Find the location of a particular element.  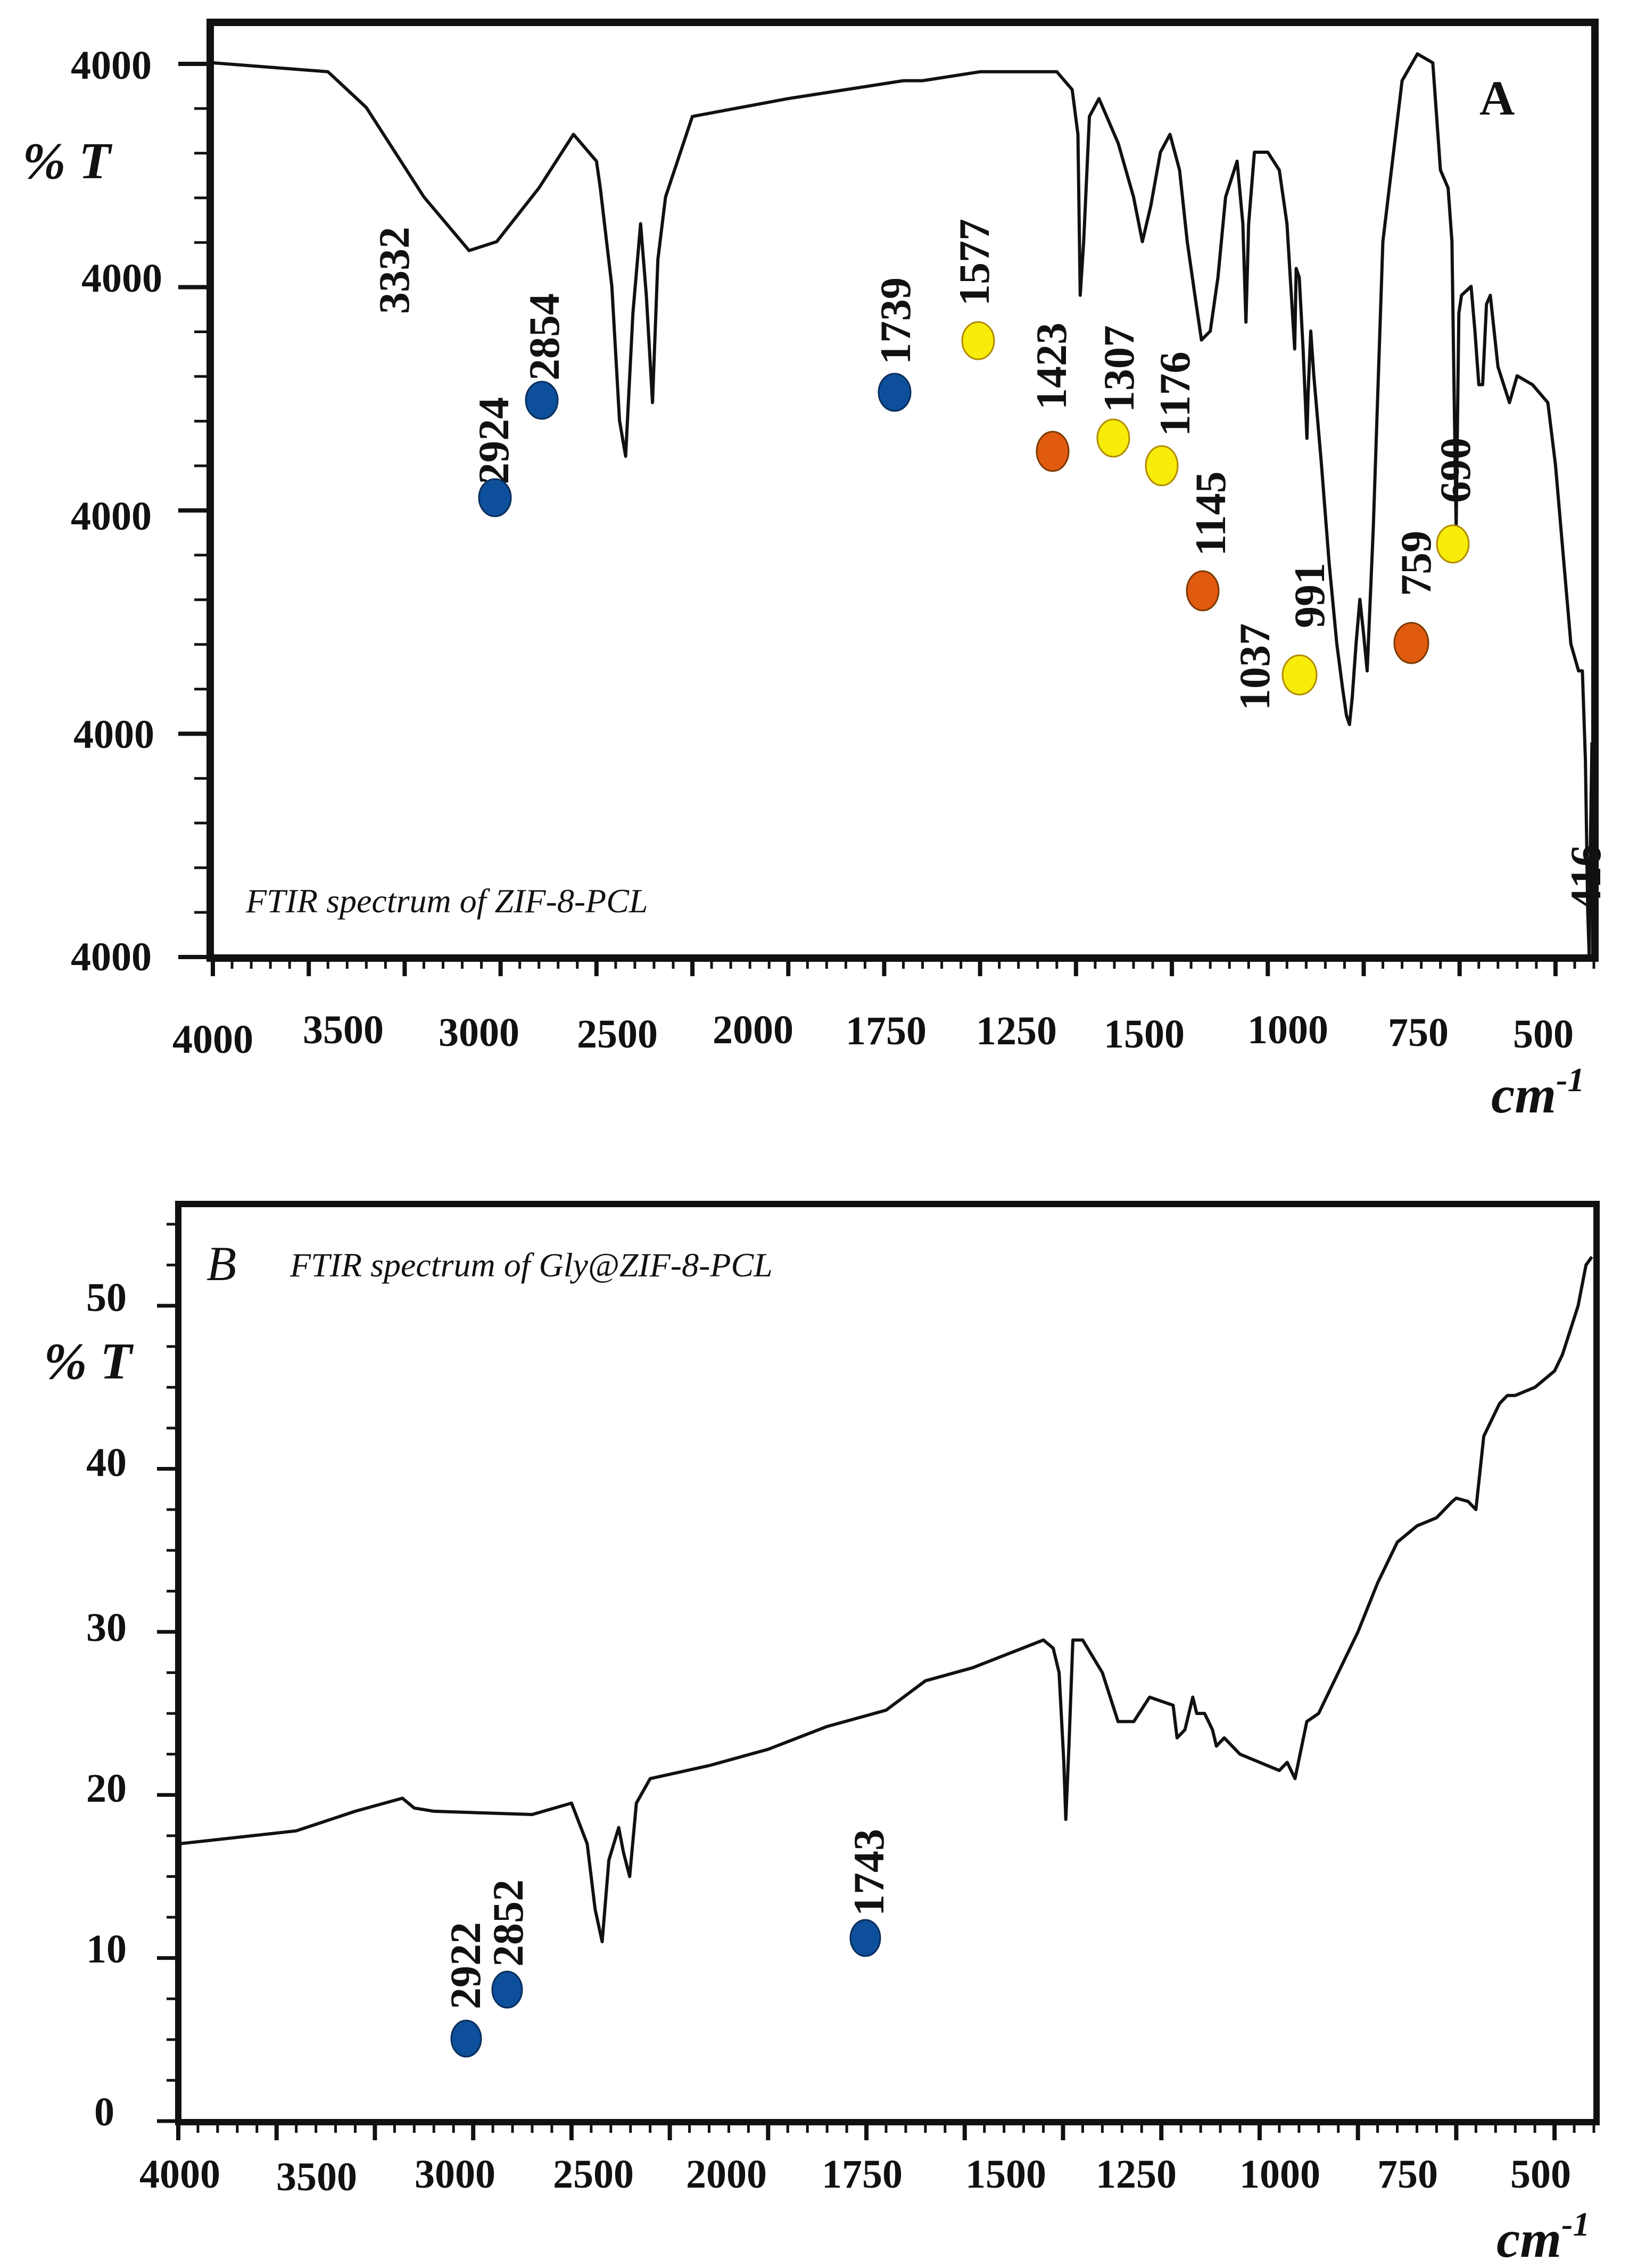

panel-a-peak-label: 416 is located at coordinates (1586, 877).